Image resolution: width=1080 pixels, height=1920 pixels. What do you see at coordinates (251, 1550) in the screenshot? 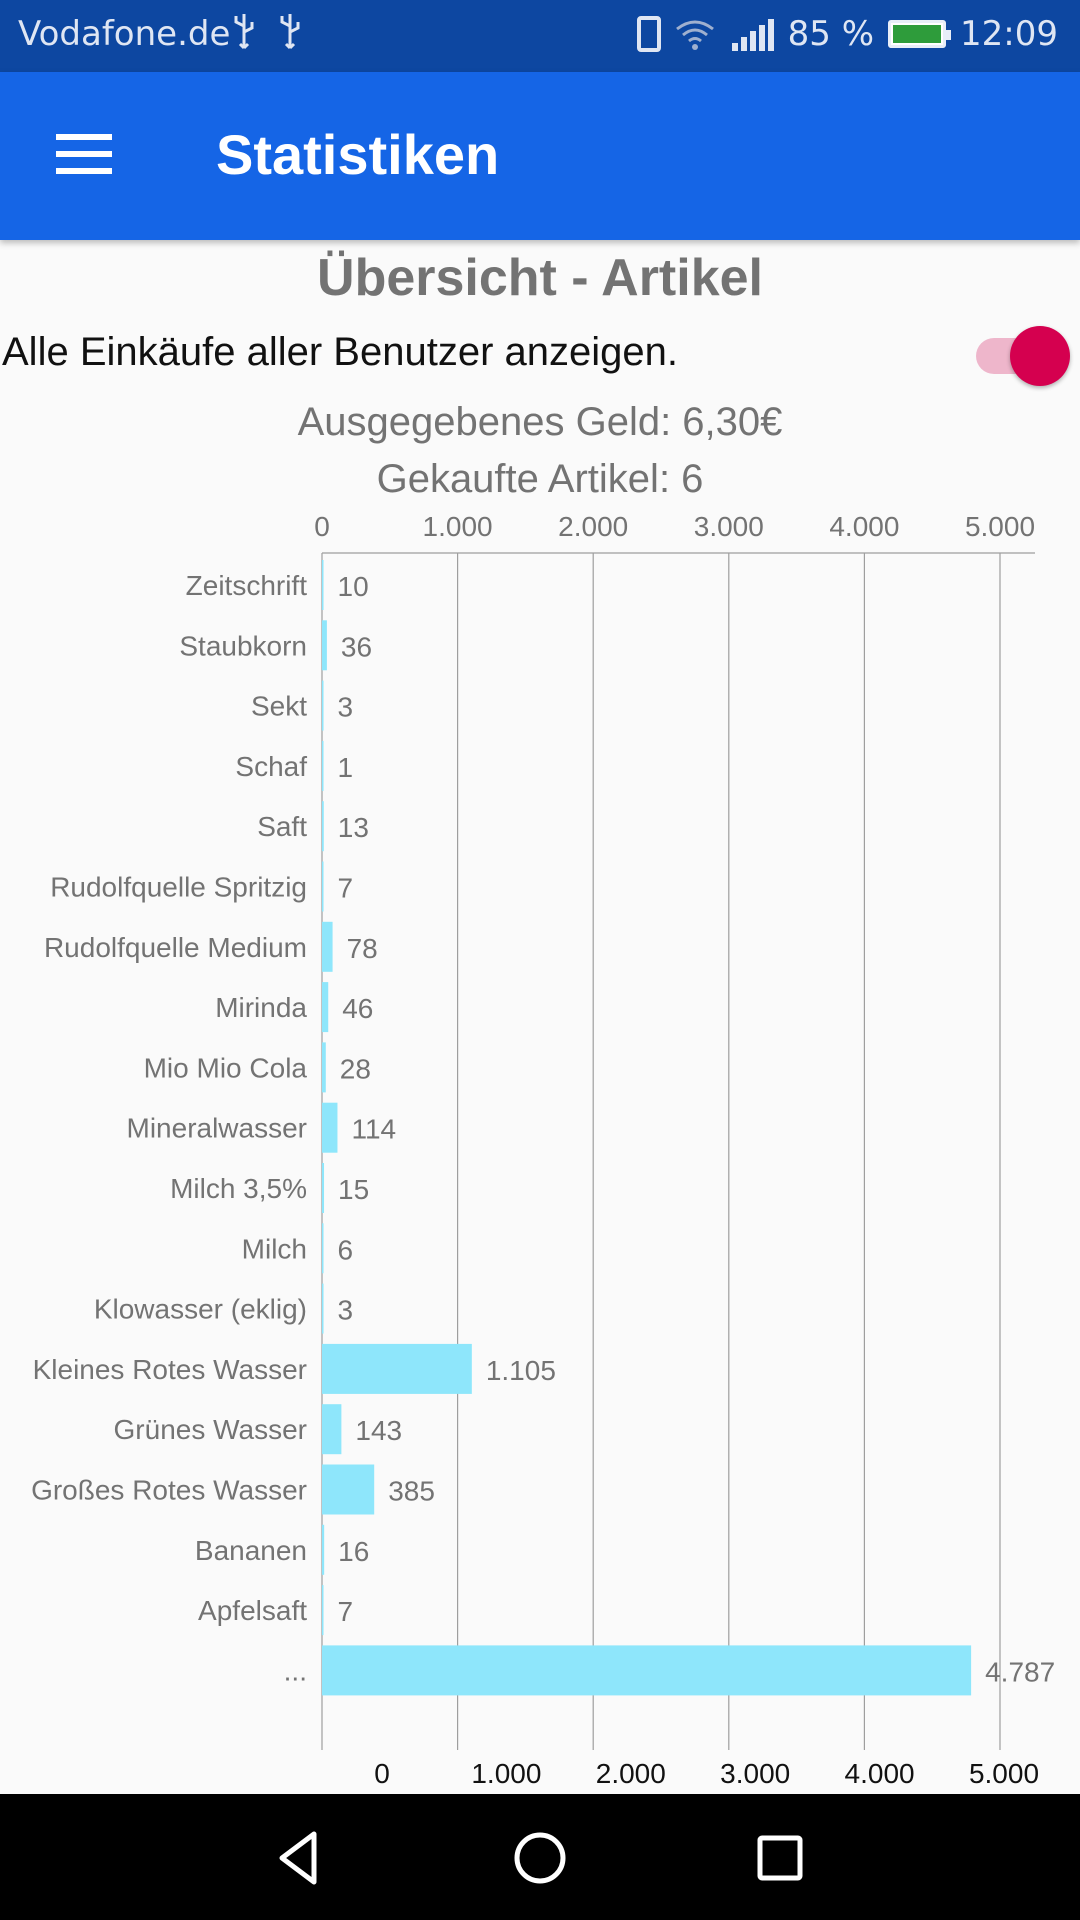
I see `category-label: Bananen` at bounding box center [251, 1550].